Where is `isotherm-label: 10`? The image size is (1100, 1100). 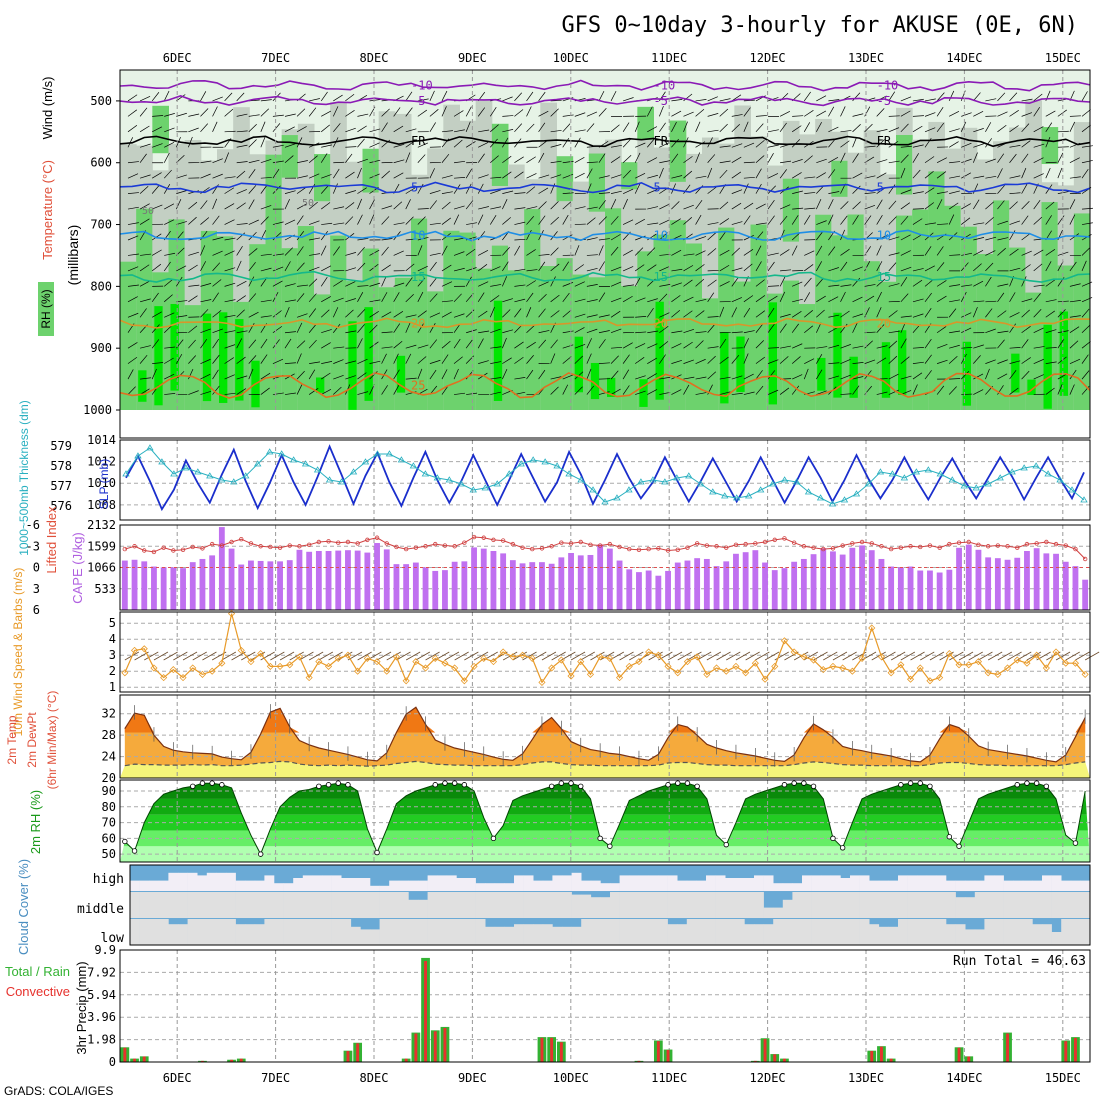
isotherm-label: 10 is located at coordinates (418, 236).